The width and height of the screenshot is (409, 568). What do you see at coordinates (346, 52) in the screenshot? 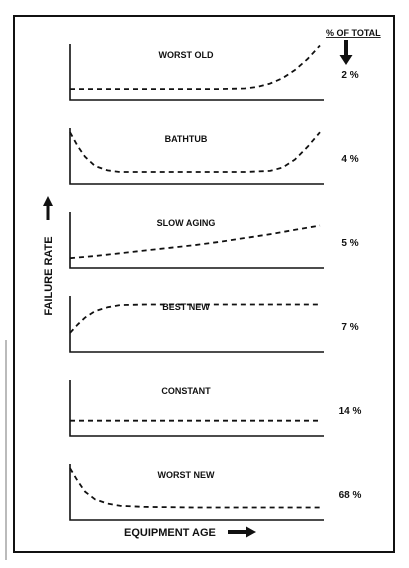
I see `down-arrow-icon` at bounding box center [346, 52].